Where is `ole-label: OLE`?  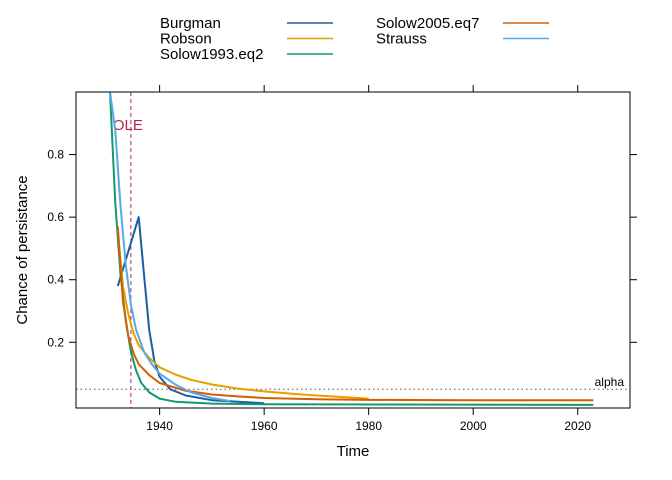
ole-label: OLE is located at coordinates (128, 125).